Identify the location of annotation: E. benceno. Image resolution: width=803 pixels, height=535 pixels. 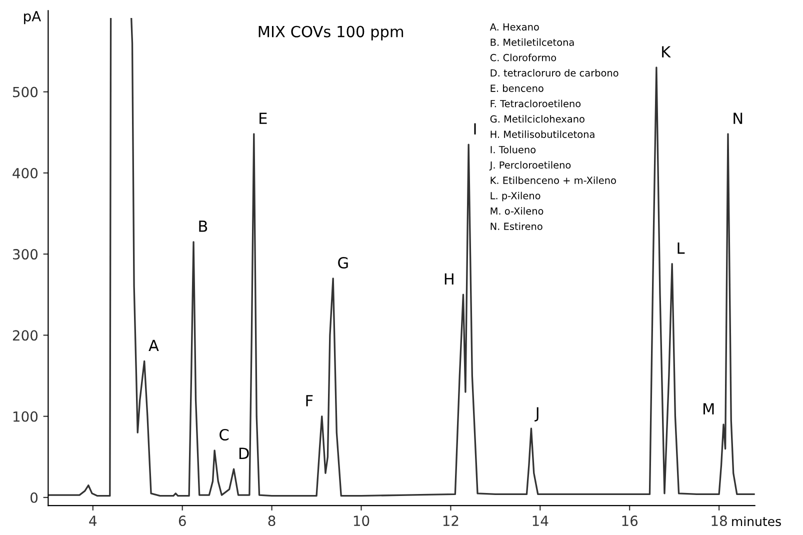
(517, 88).